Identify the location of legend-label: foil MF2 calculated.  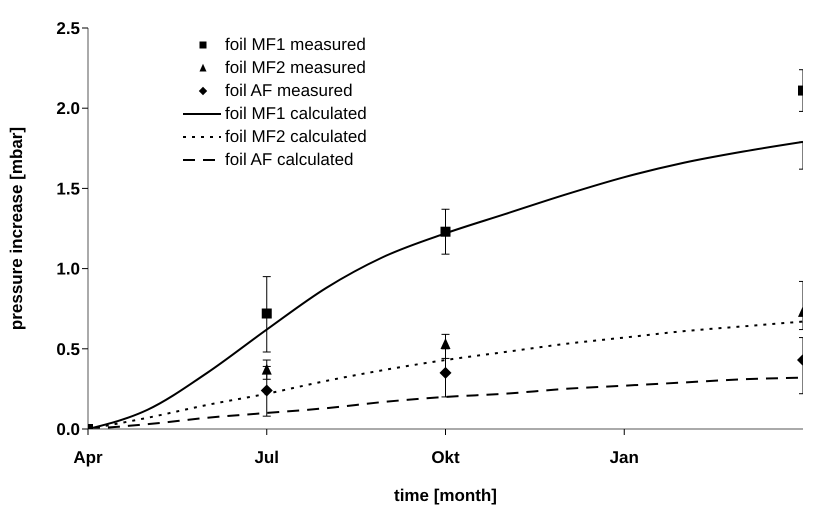
(296, 137).